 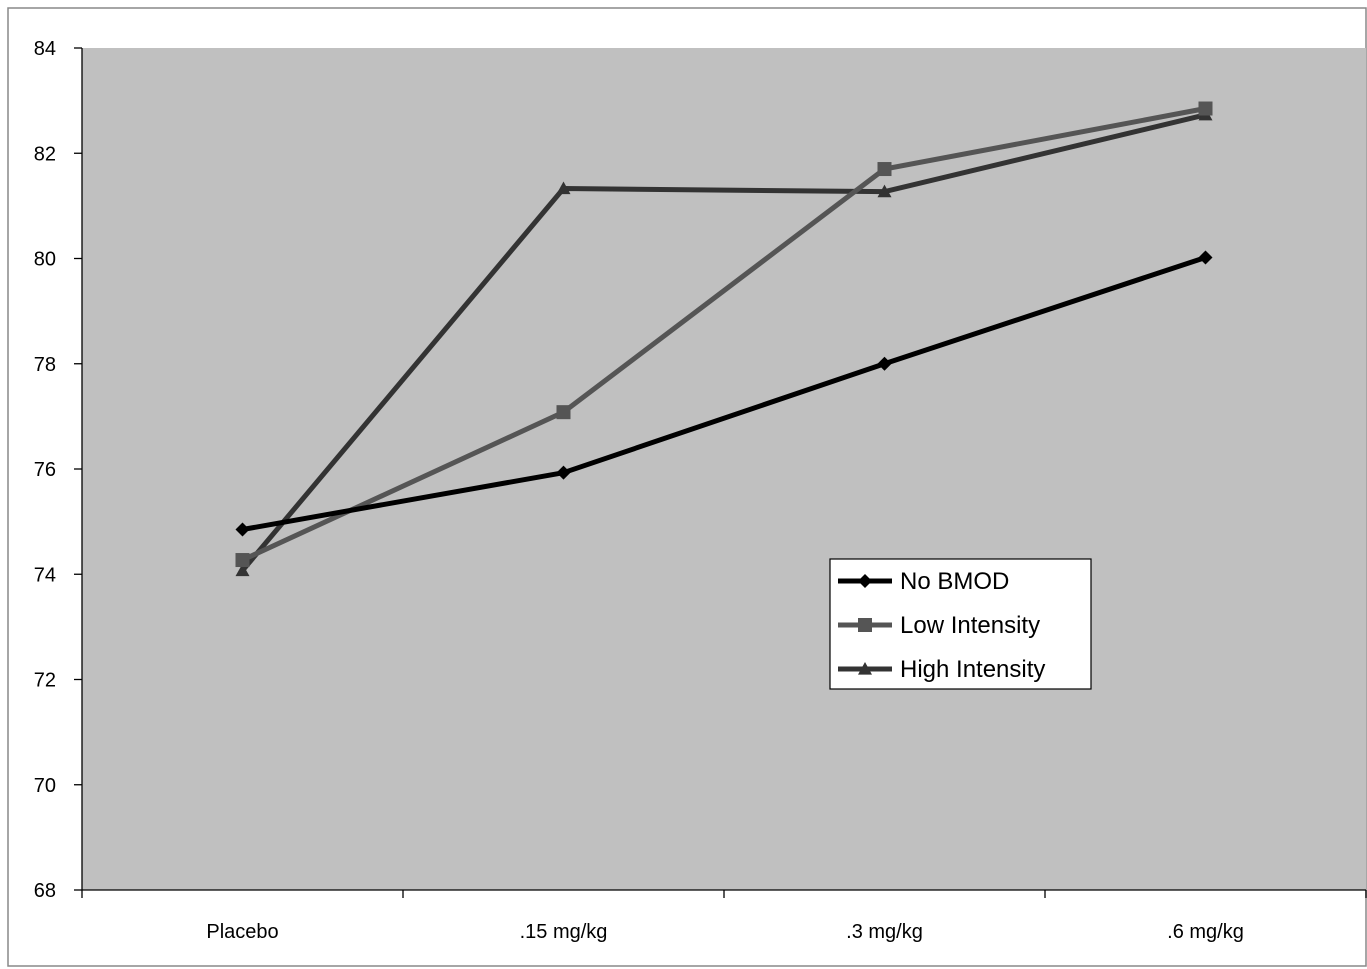 I want to click on y-tick-label: 68, so click(x=45, y=891).